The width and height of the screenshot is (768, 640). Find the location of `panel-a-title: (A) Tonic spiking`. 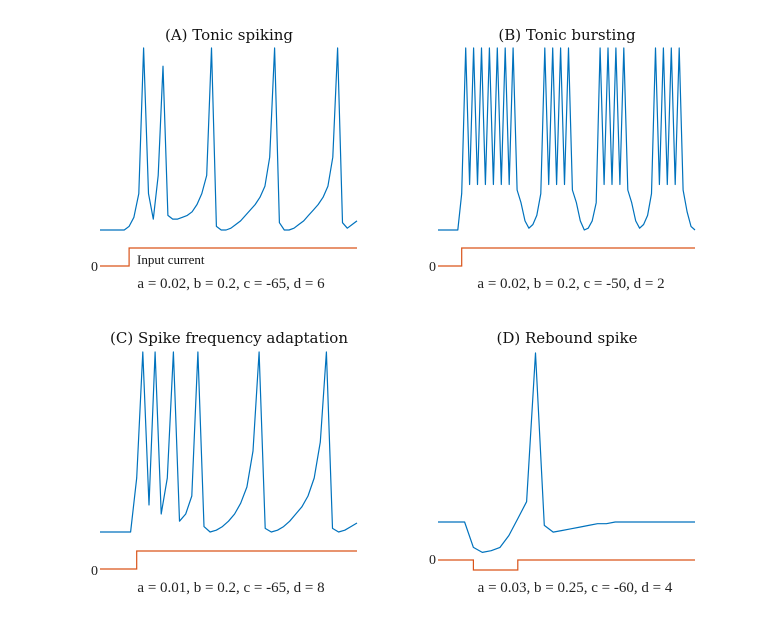

panel-a-title: (A) Tonic spiking is located at coordinates (229, 35).